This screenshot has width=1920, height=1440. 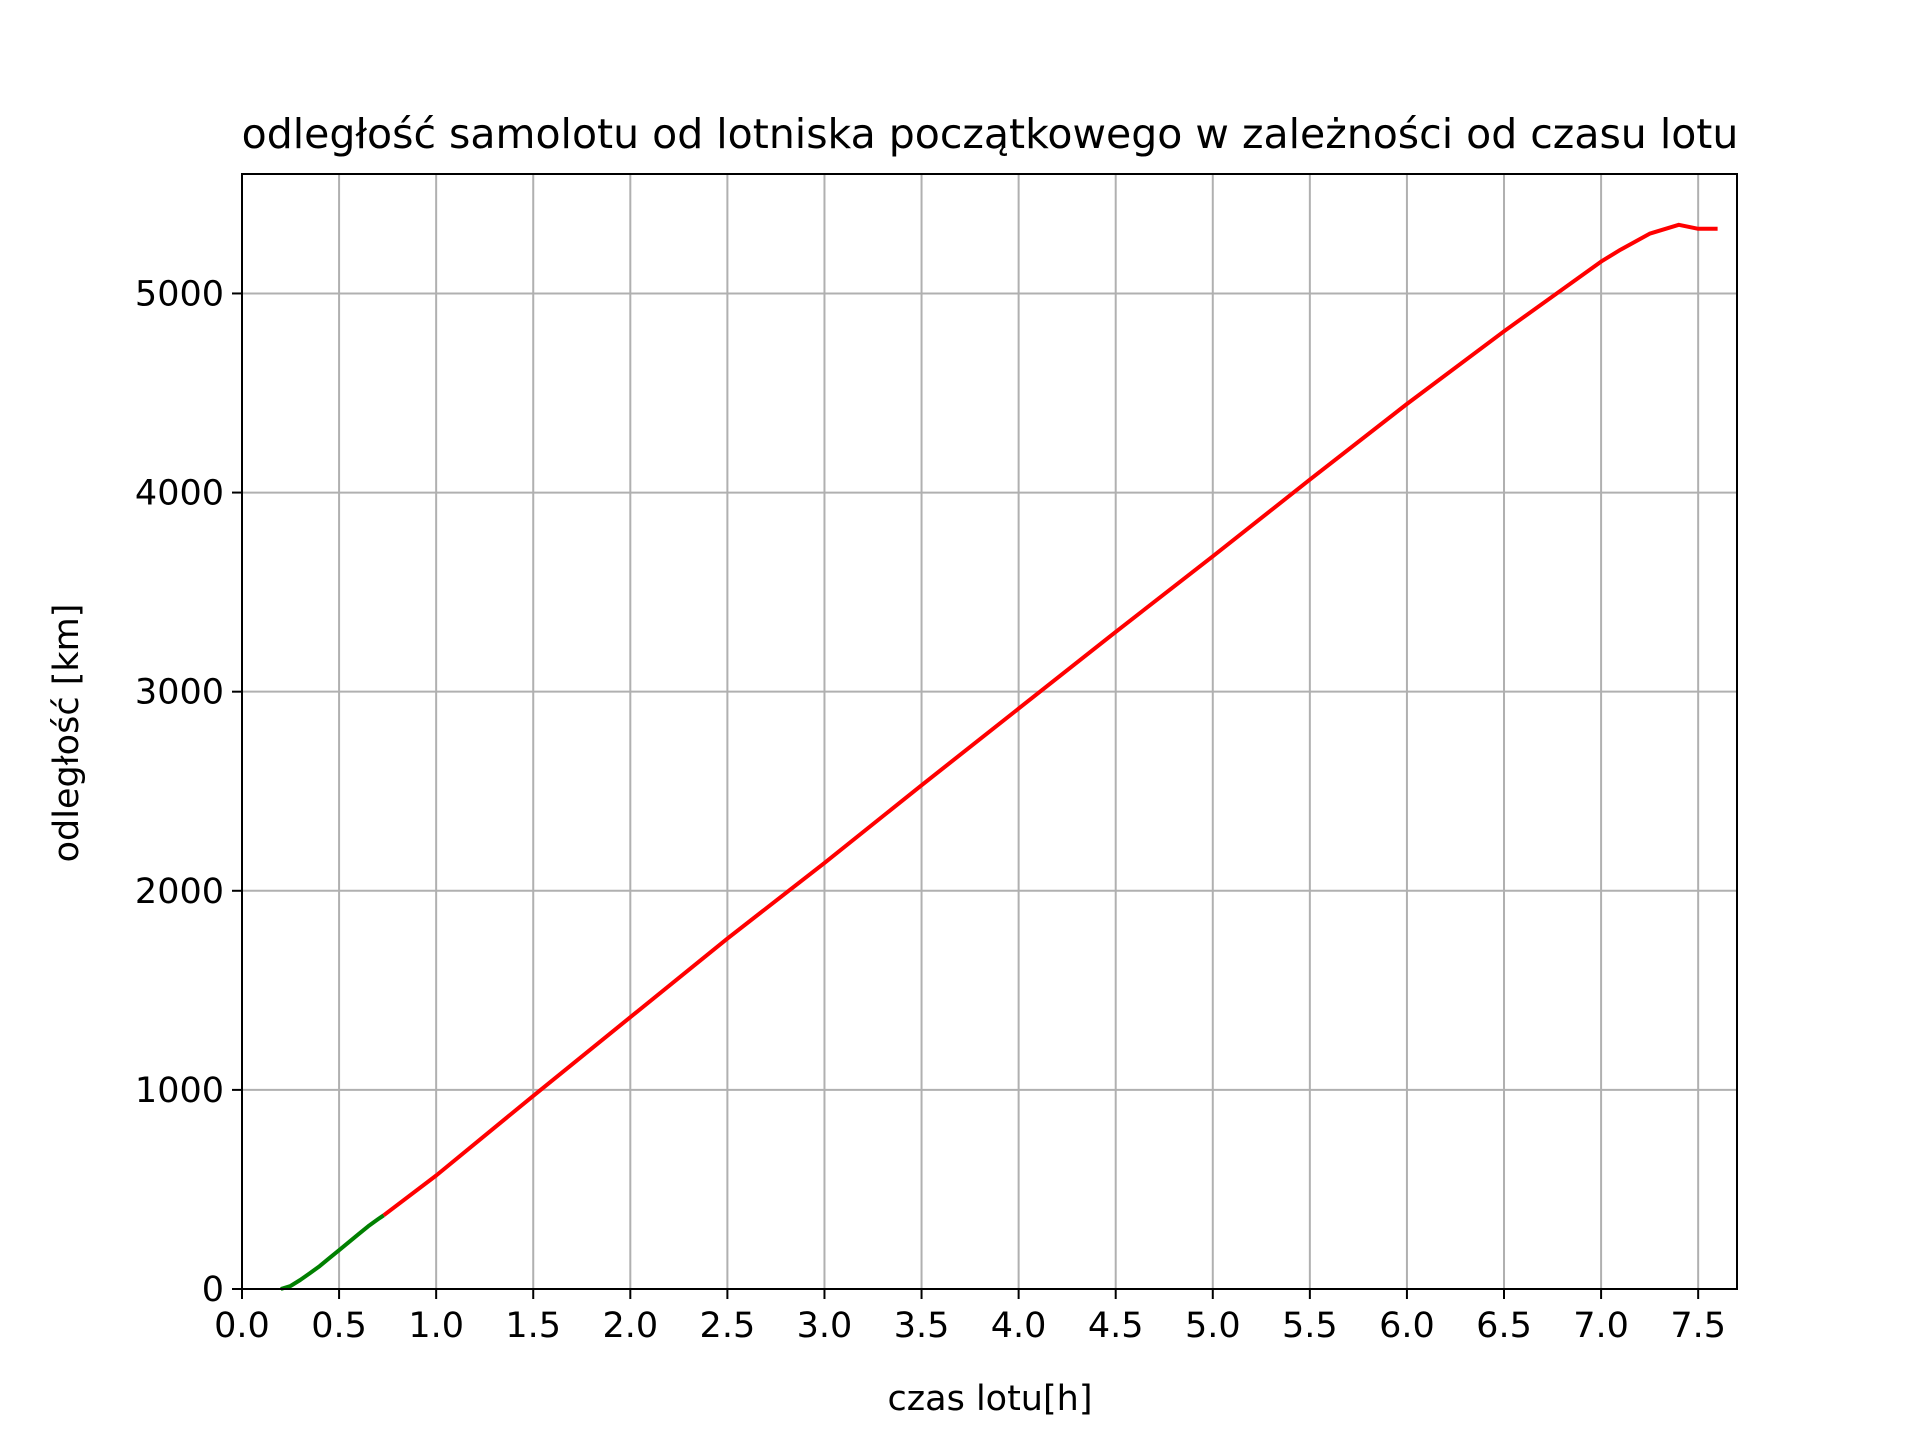 What do you see at coordinates (179, 892) in the screenshot?
I see `y-tick-label: 2000` at bounding box center [179, 892].